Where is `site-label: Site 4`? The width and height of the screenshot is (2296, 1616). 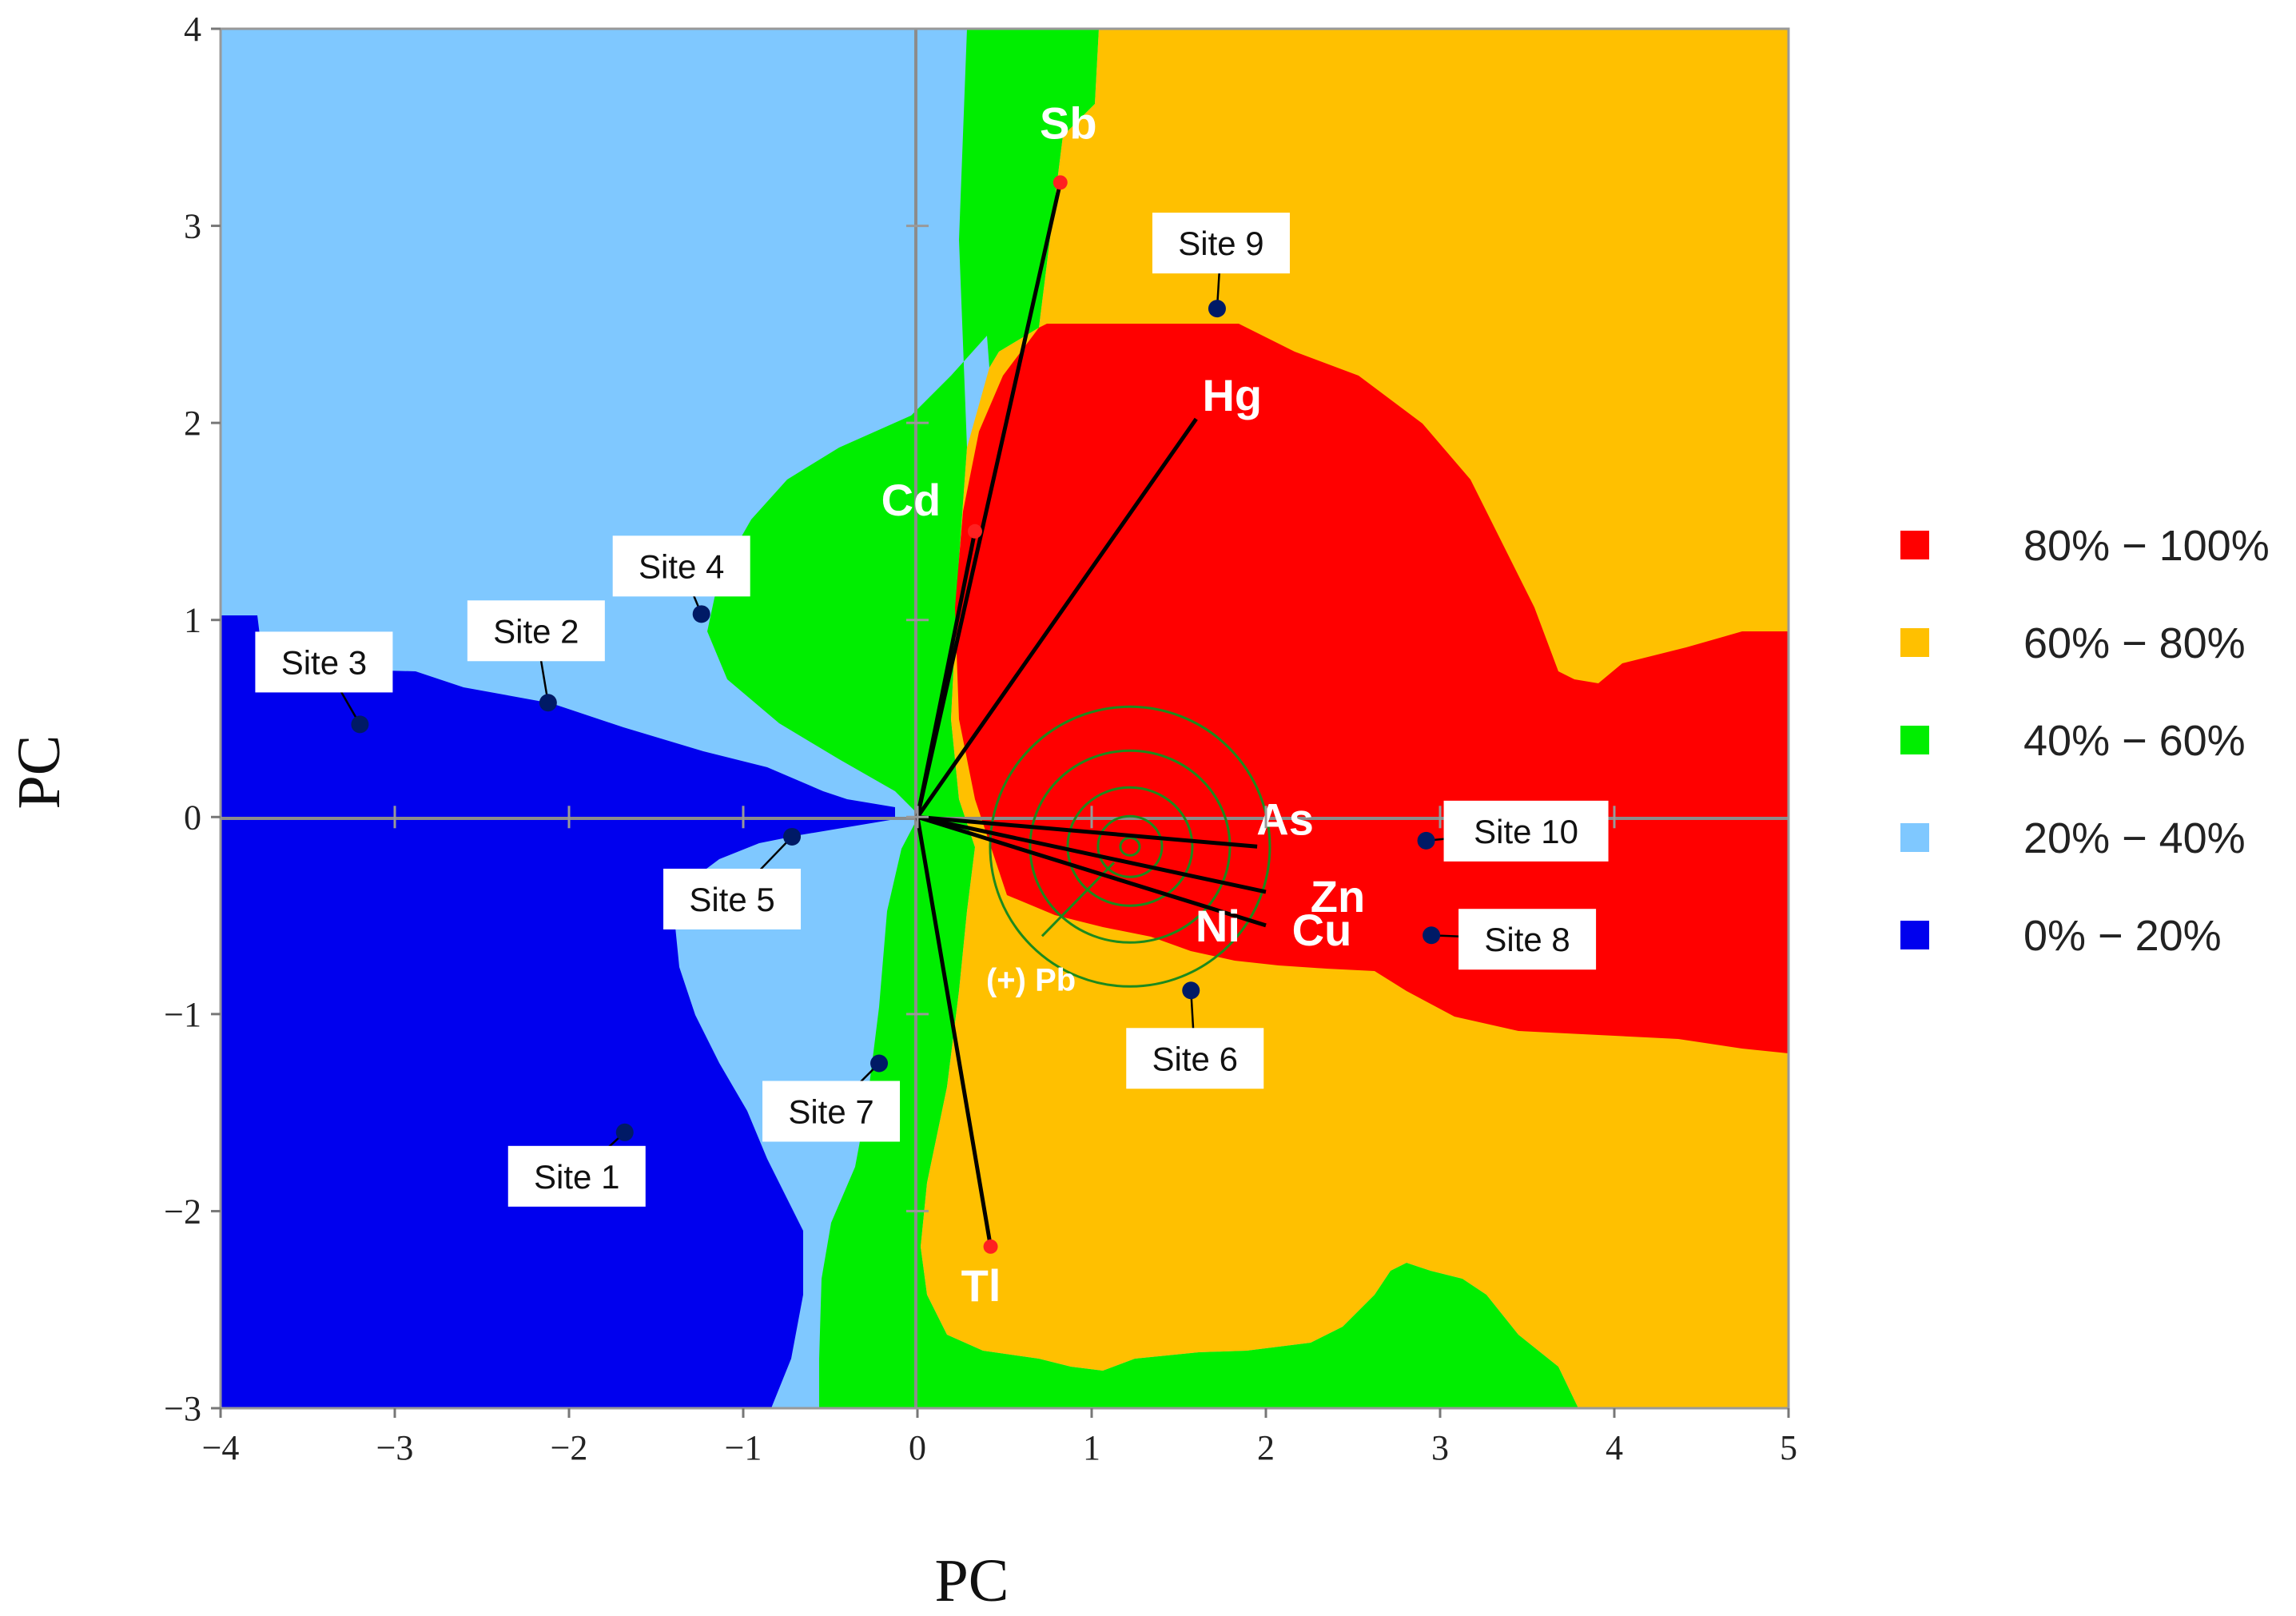 site-label: Site 4 is located at coordinates (681, 566).